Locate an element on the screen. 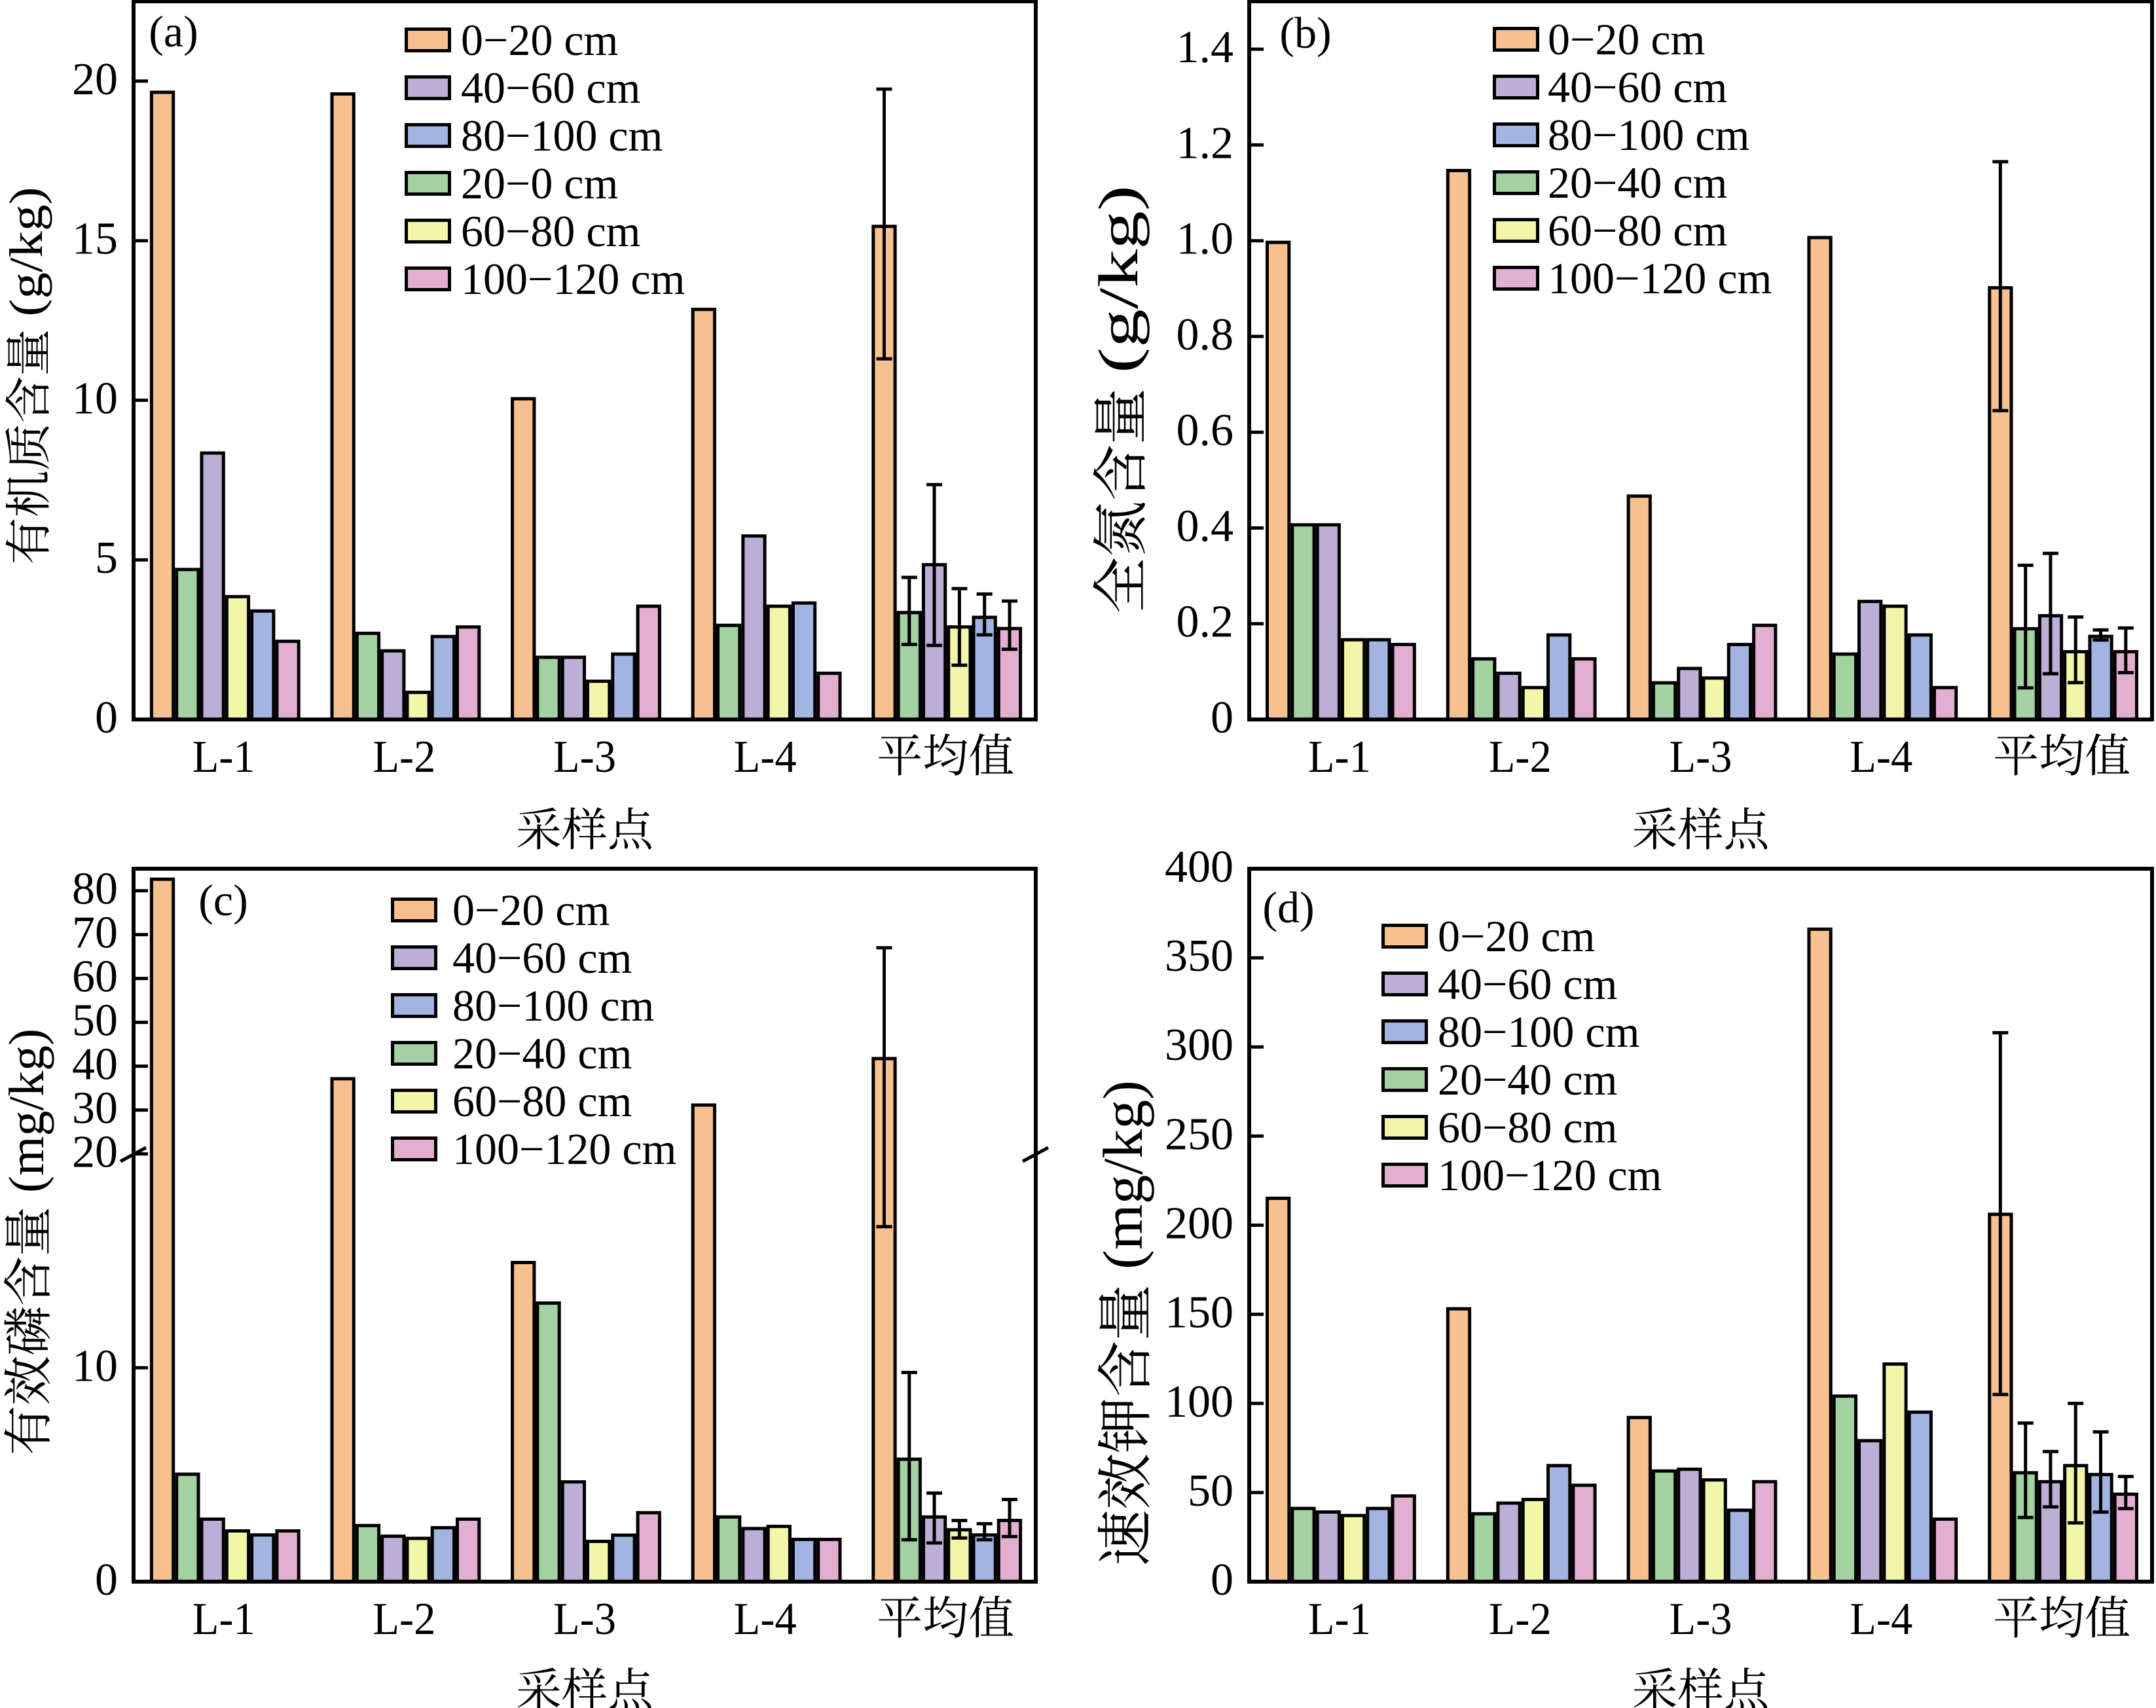 The height and width of the screenshot is (1708, 2156). svg-text: 5 is located at coordinates (106, 558).